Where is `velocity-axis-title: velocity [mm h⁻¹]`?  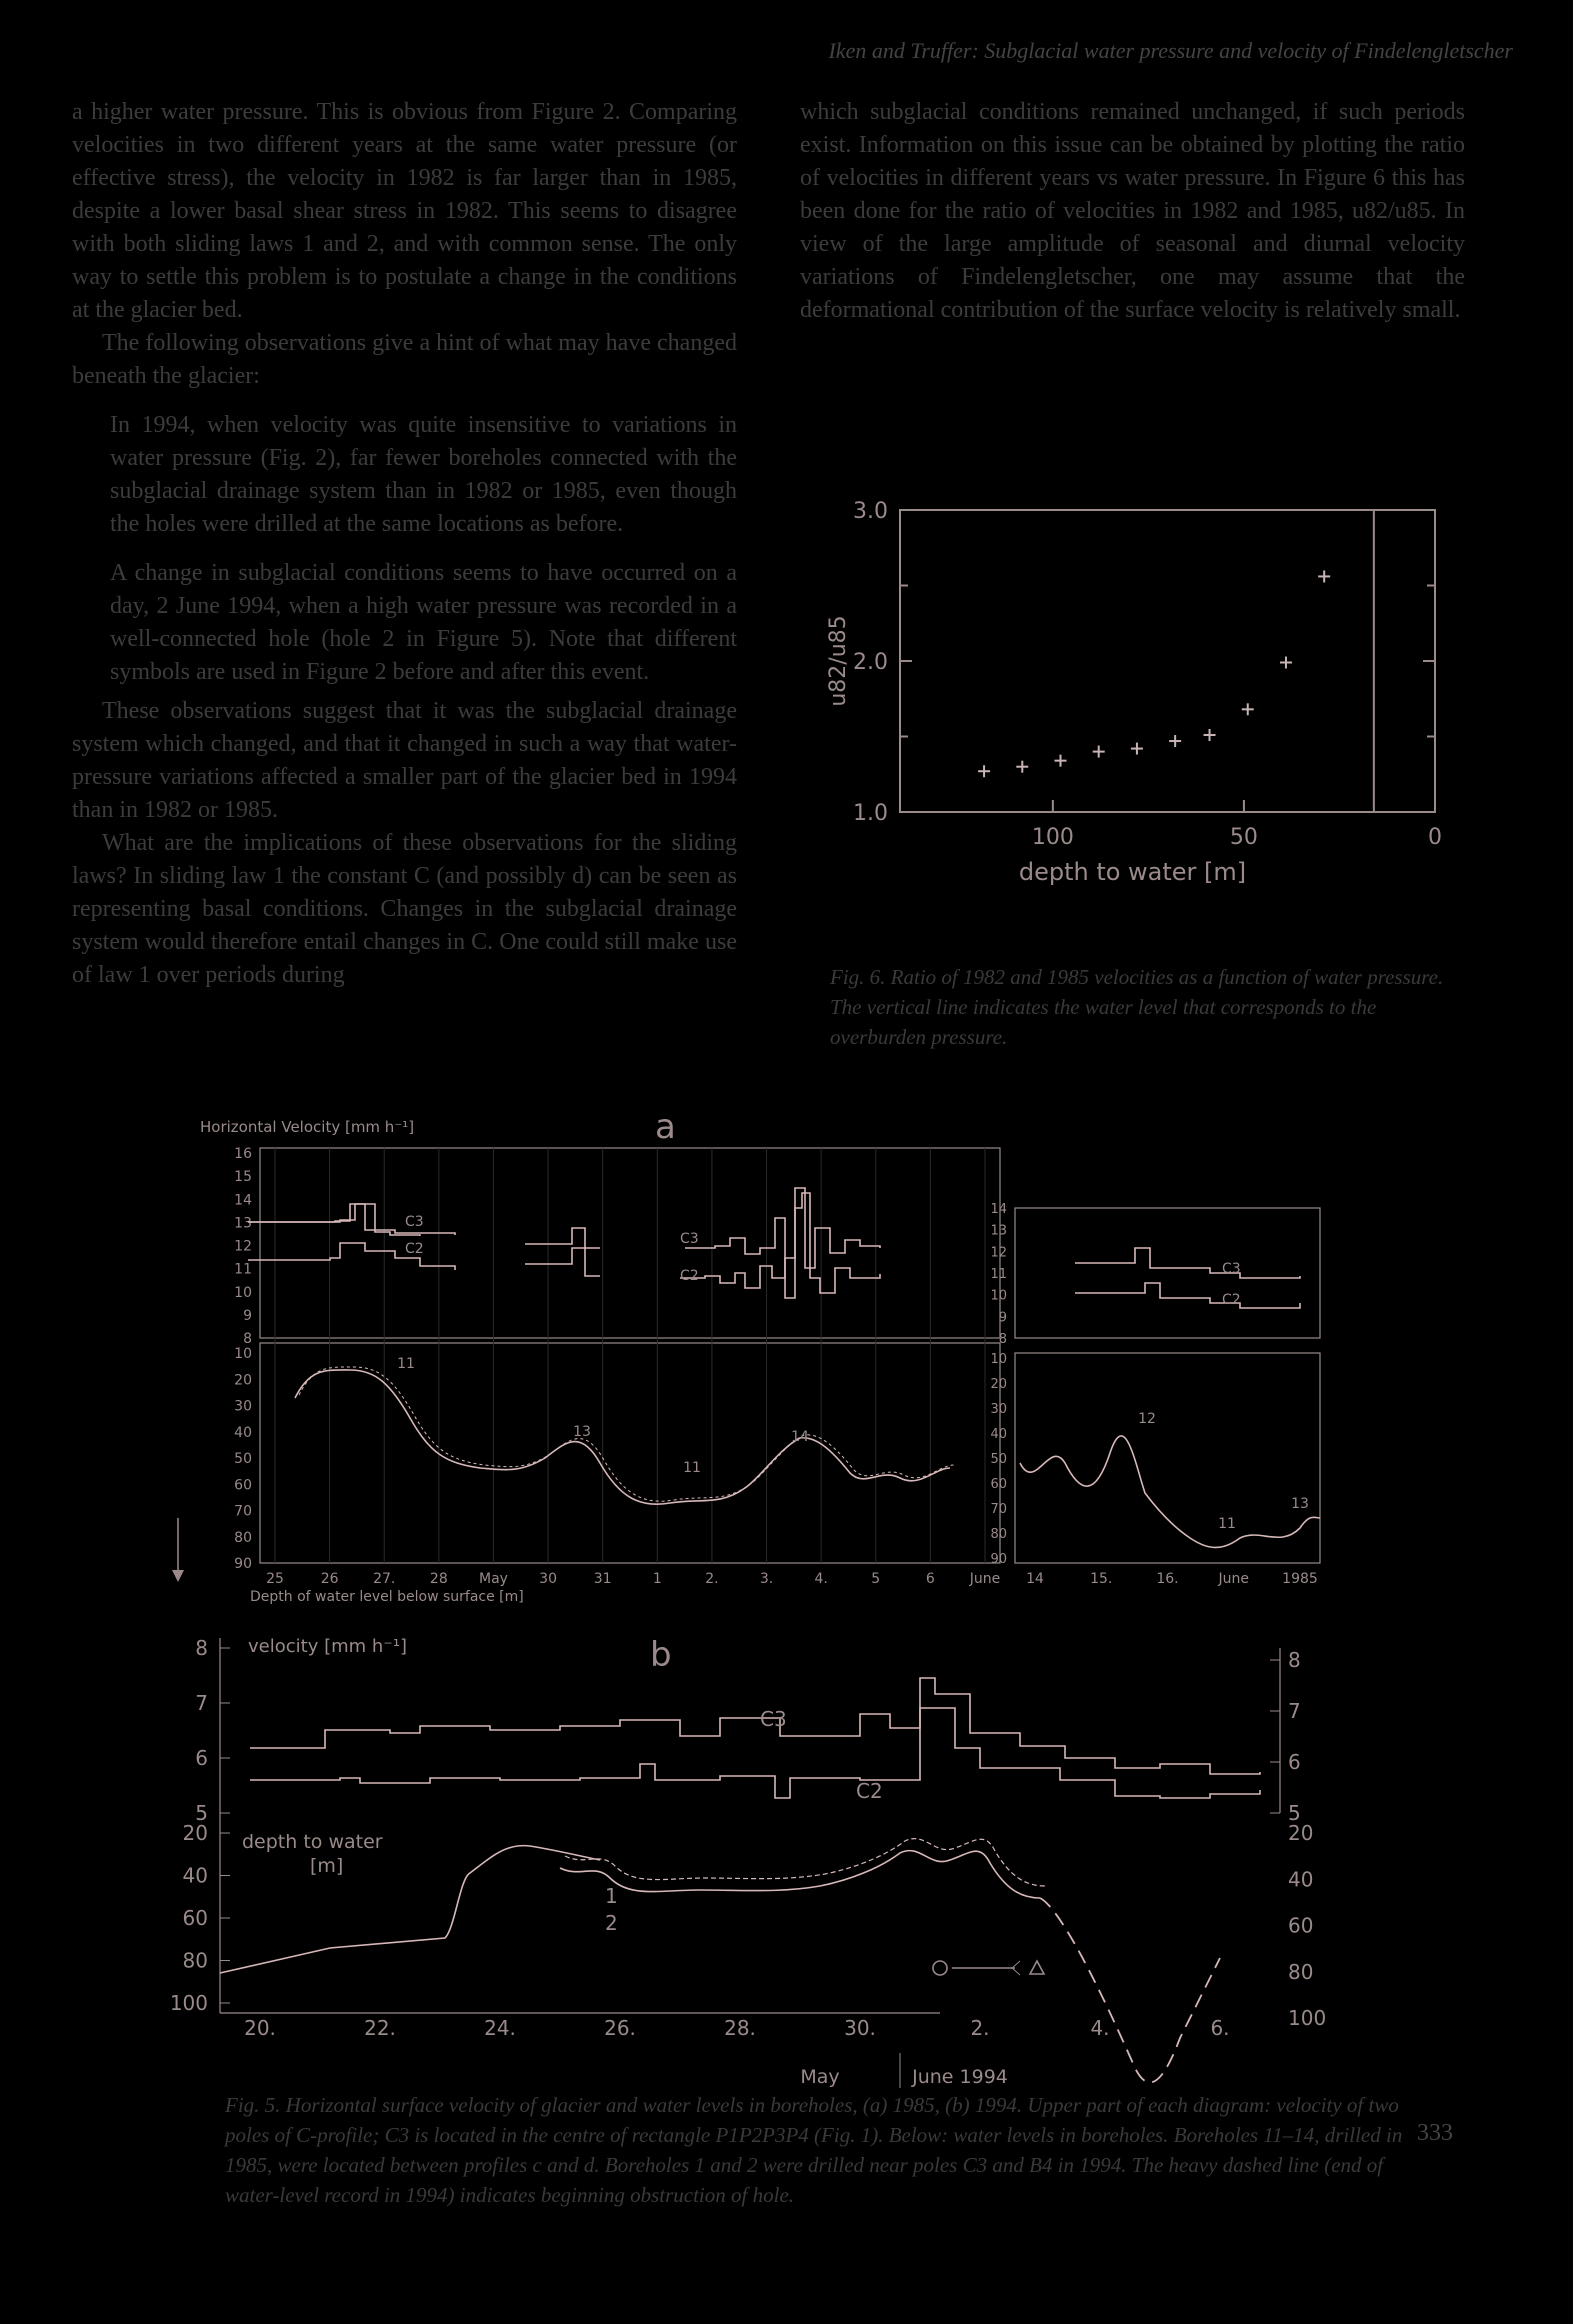 velocity-axis-title: velocity [mm h⁻¹] is located at coordinates (327, 1646).